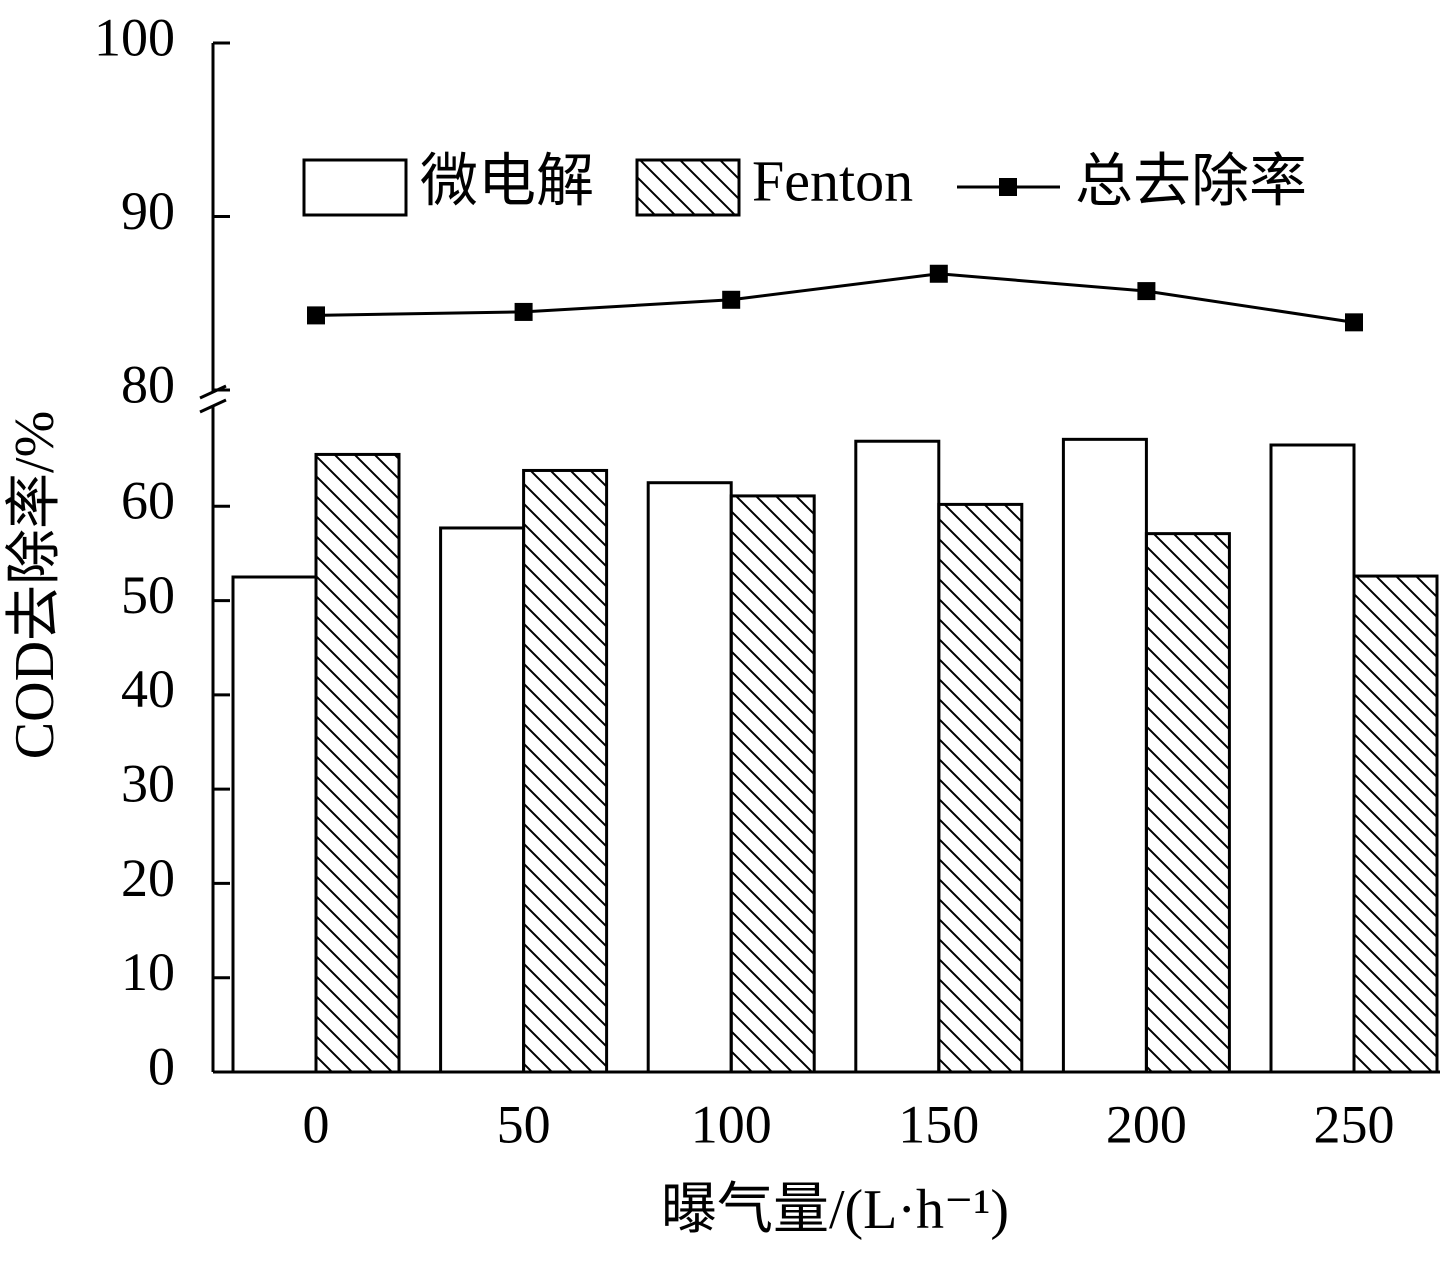  I want to click on legend-label: Fenton, so click(832, 180).